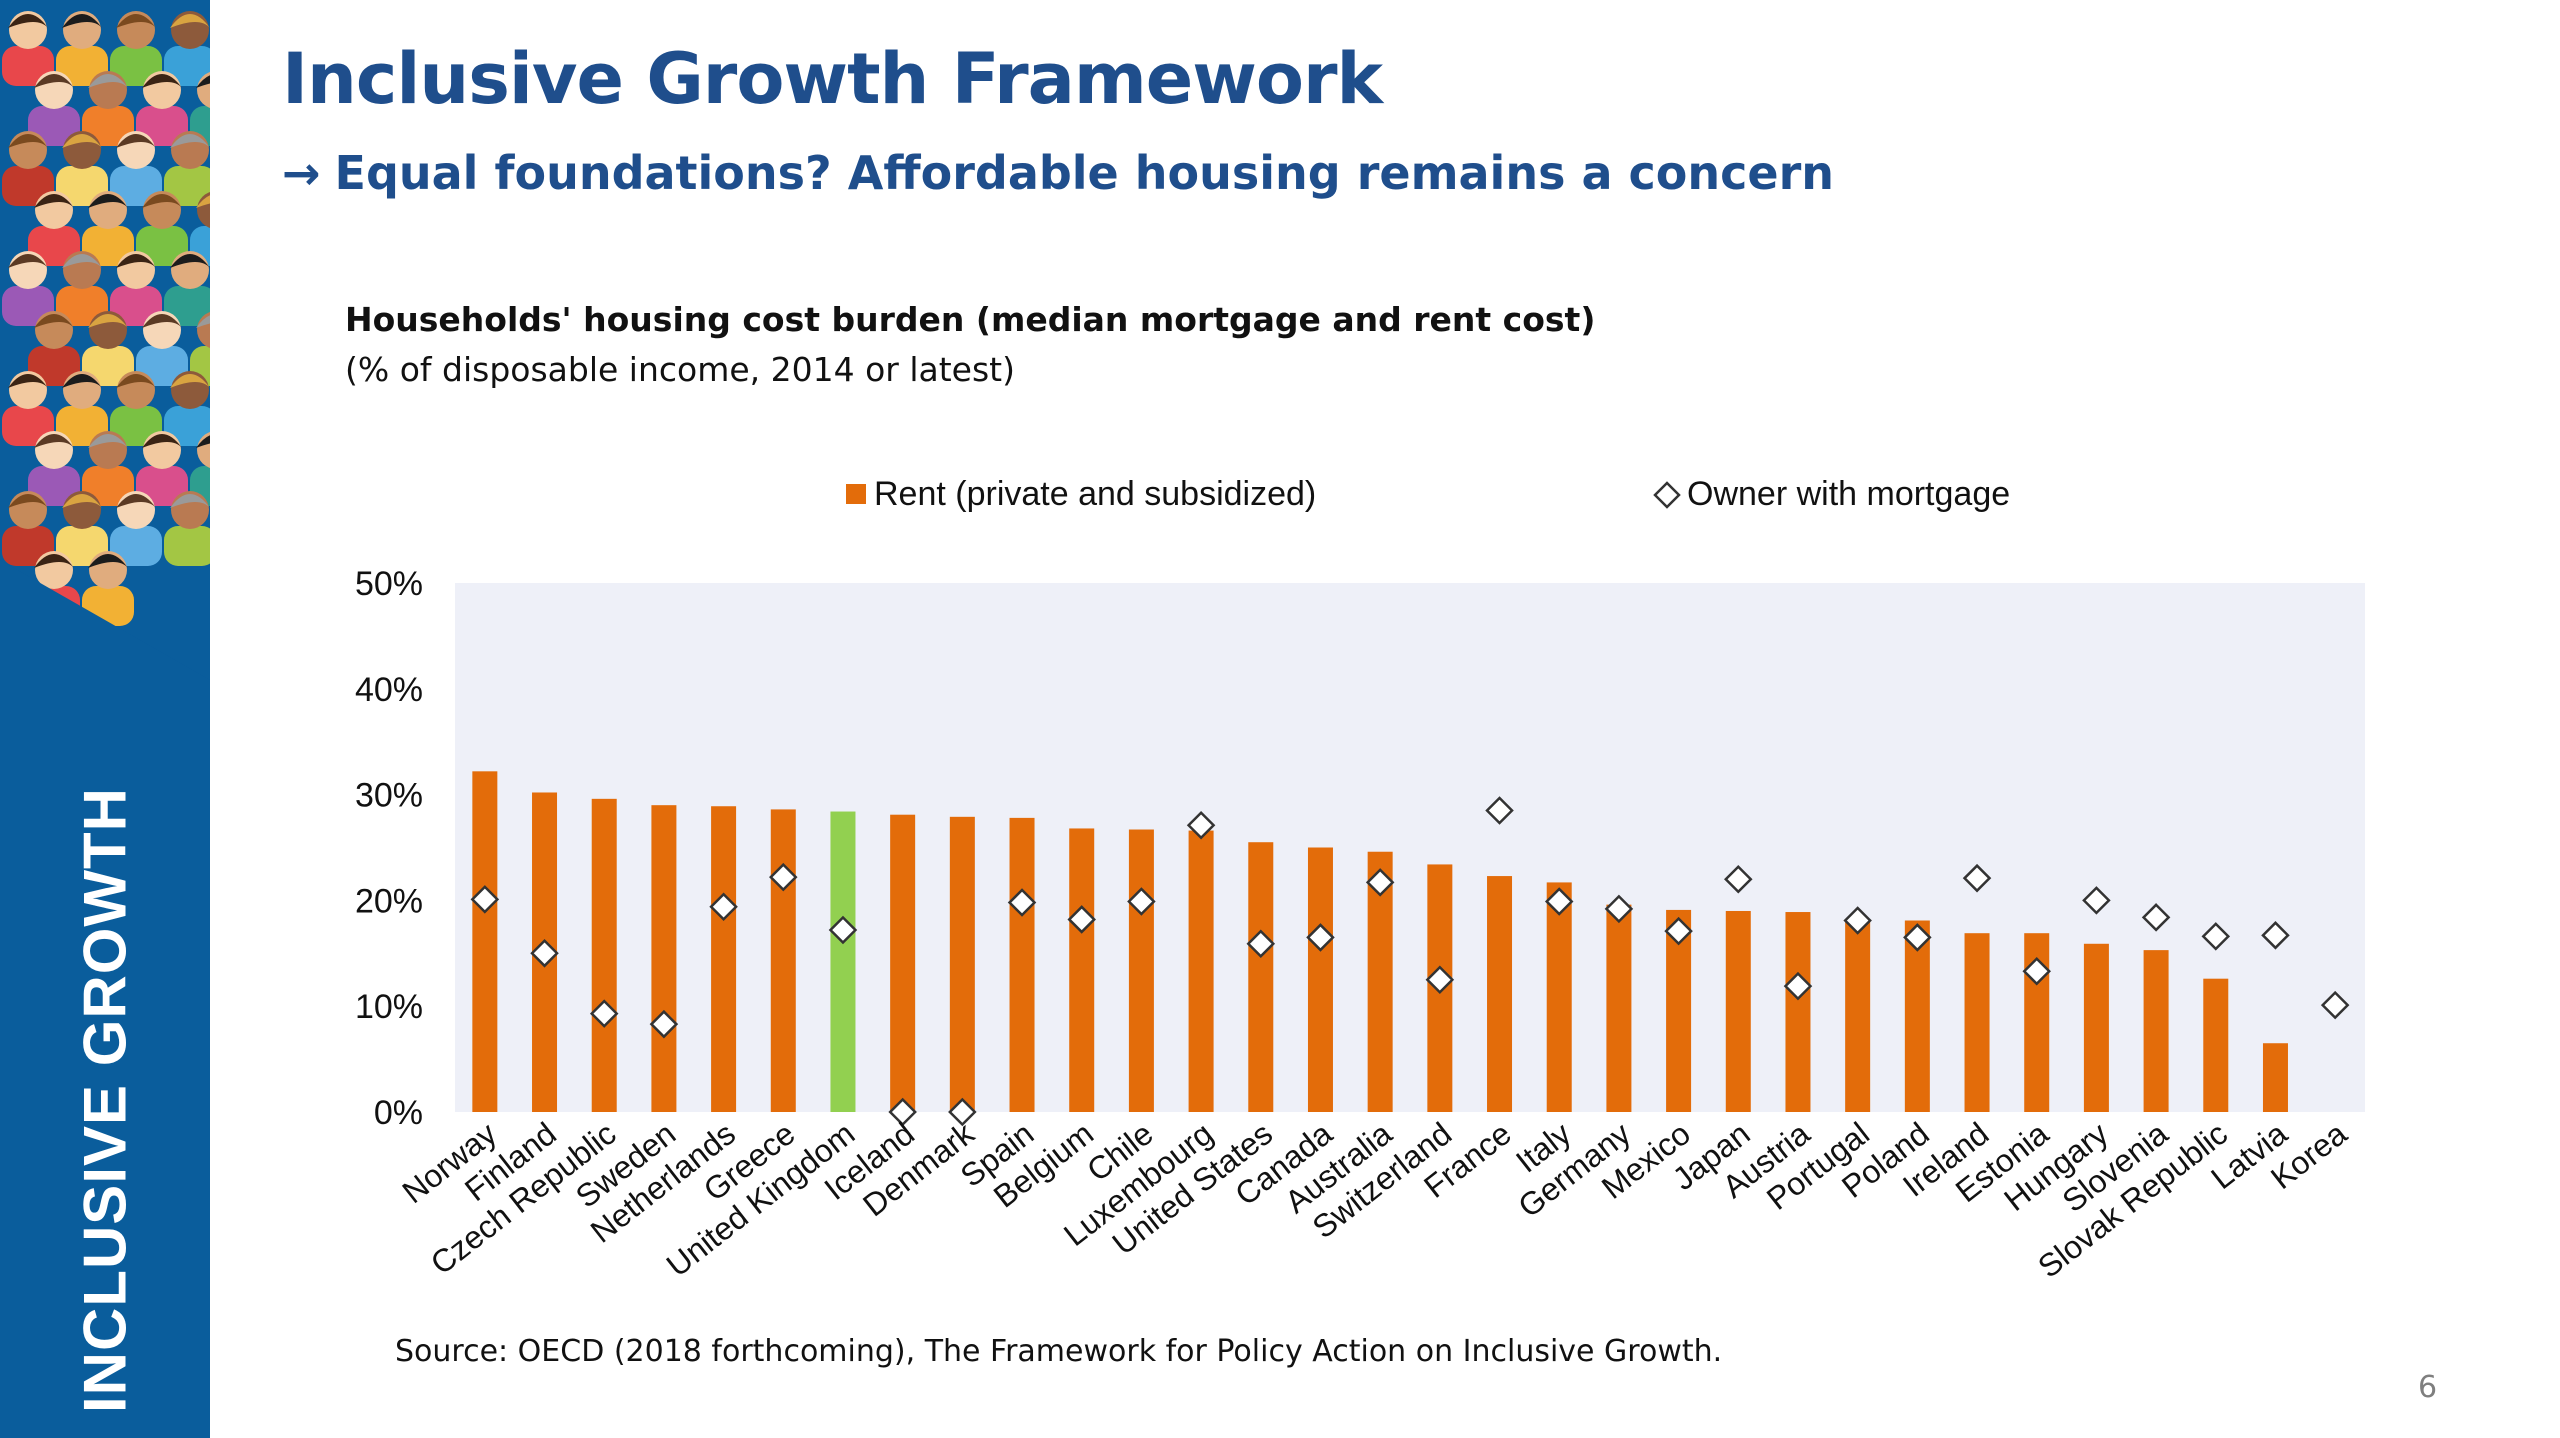  I want to click on marker-luxembourg, so click(1201, 825).